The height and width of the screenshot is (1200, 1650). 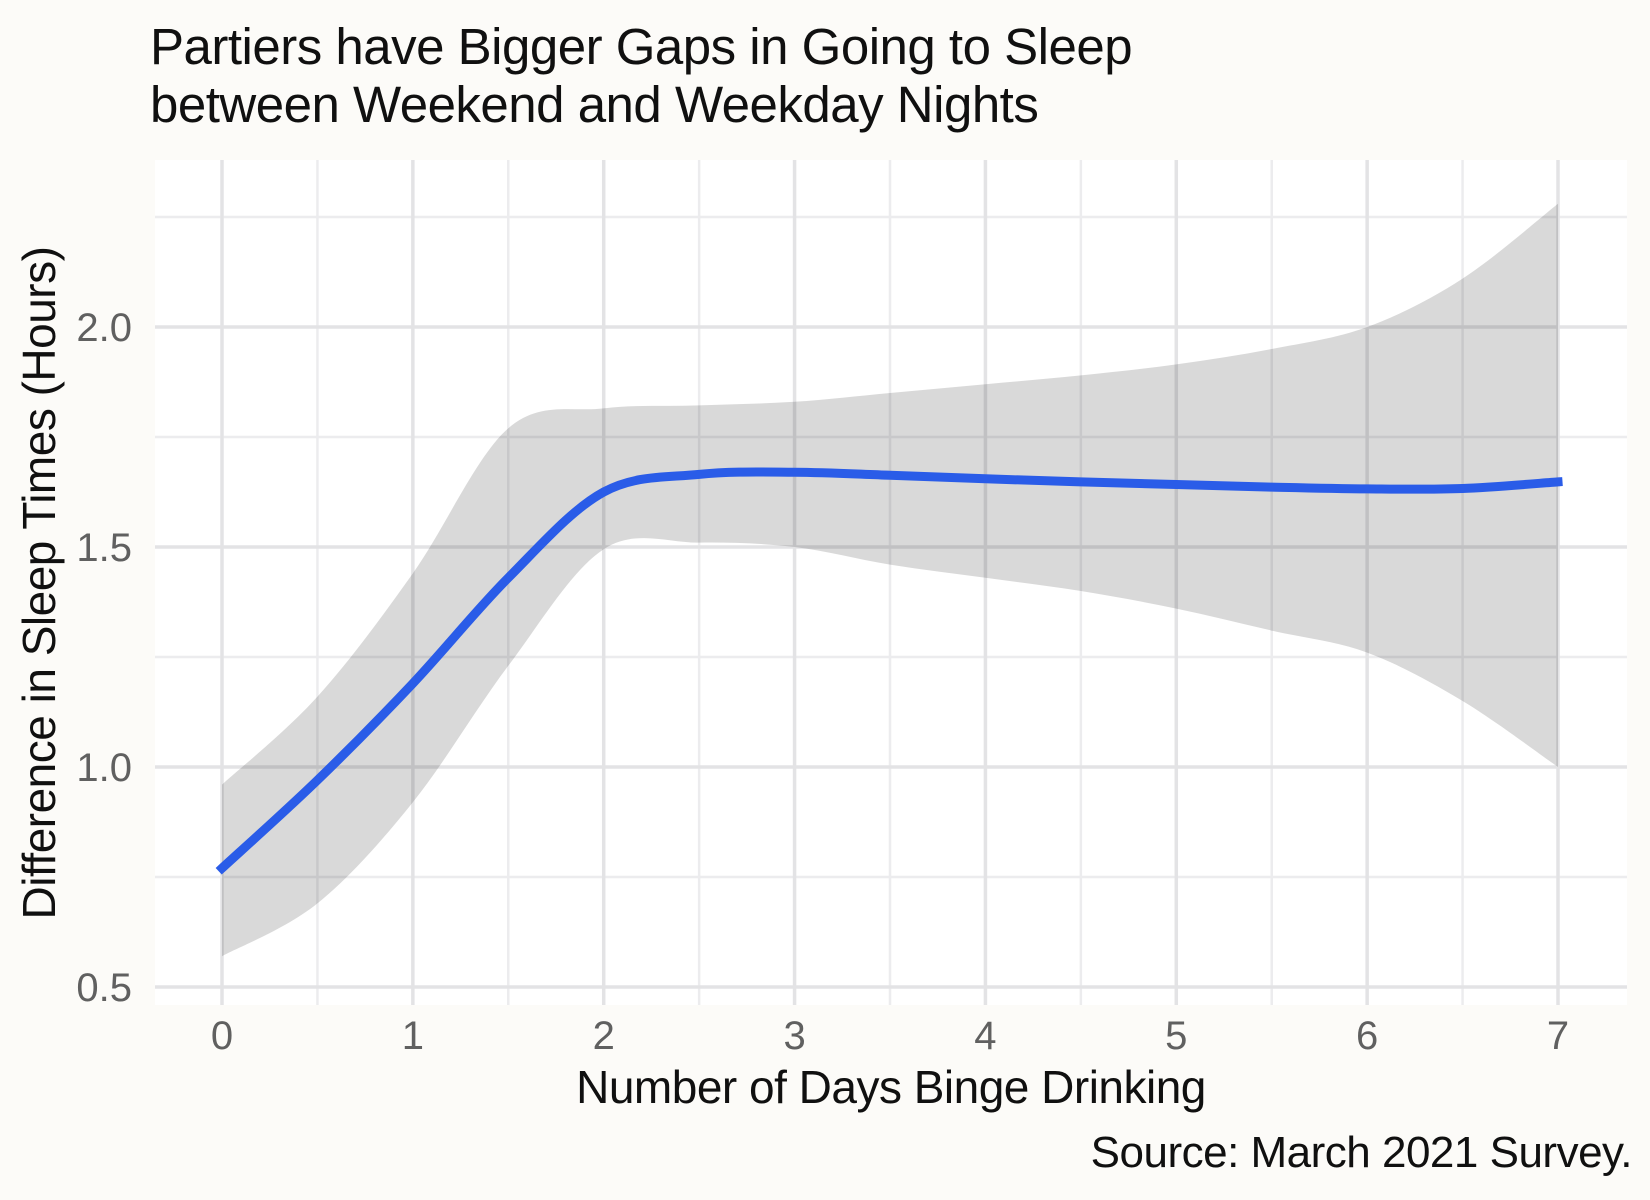 What do you see at coordinates (1558, 1036) in the screenshot?
I see `x-tick-label: 7` at bounding box center [1558, 1036].